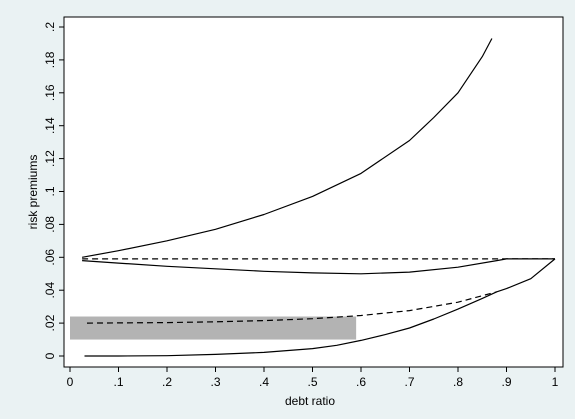 The height and width of the screenshot is (419, 575). Describe the element at coordinates (458, 382) in the screenshot. I see `x-tick-label: .8` at that location.